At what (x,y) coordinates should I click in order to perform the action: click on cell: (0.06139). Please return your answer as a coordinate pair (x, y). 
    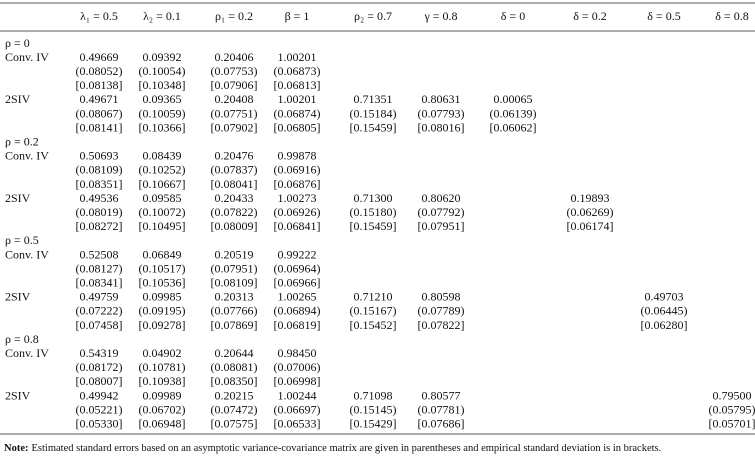
    Looking at the image, I should click on (513, 113).